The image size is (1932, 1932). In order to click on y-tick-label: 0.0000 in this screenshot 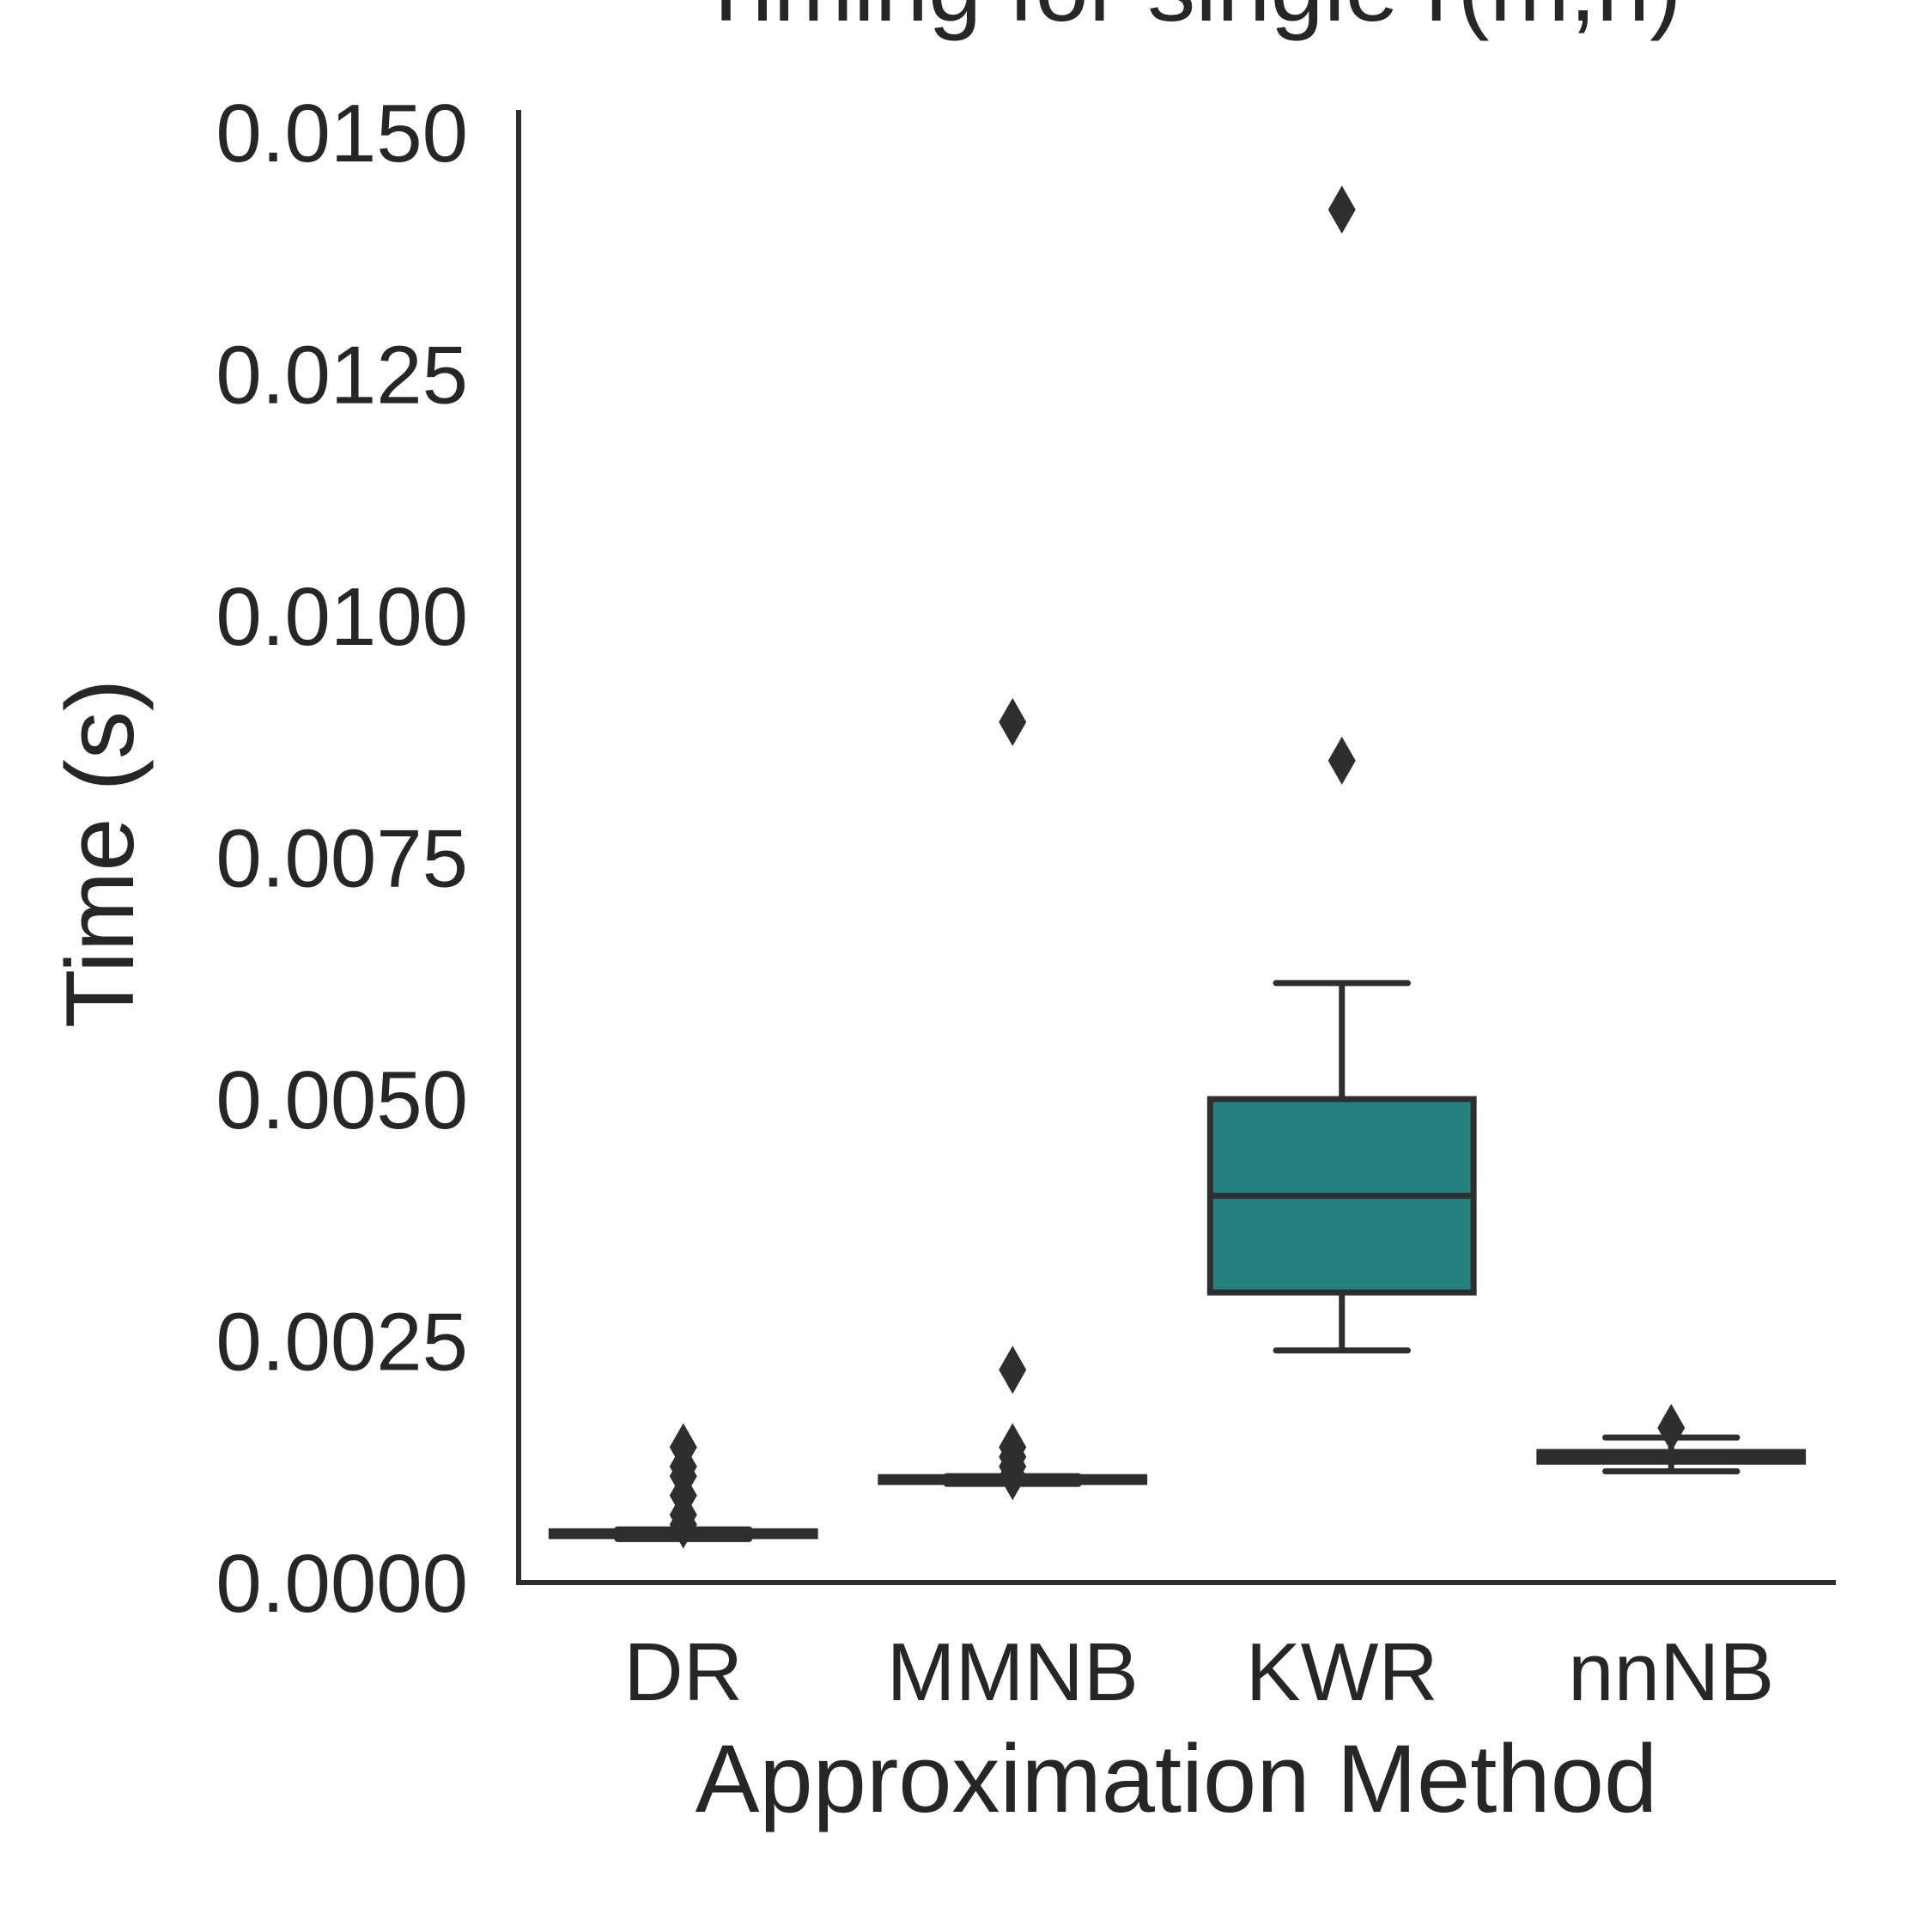, I will do `click(342, 1584)`.